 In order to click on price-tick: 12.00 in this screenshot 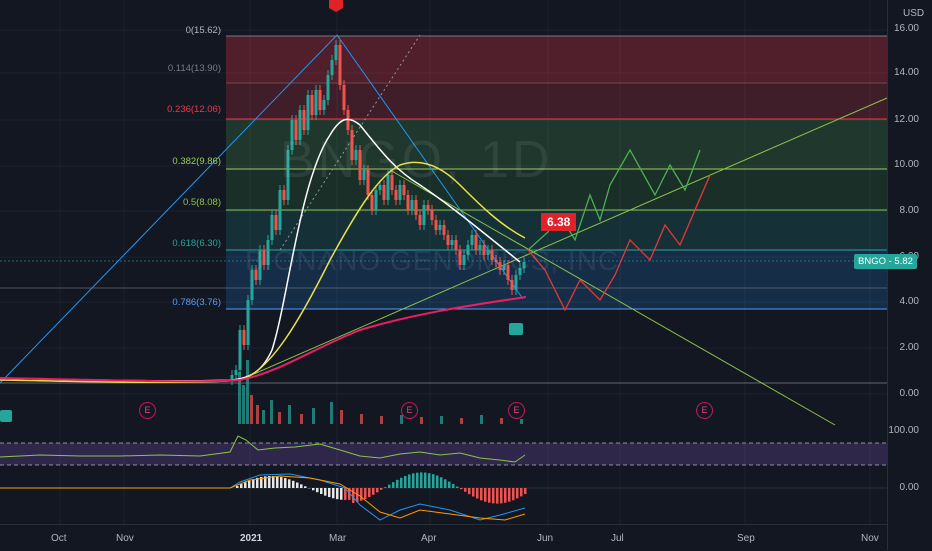, I will do `click(906, 119)`.